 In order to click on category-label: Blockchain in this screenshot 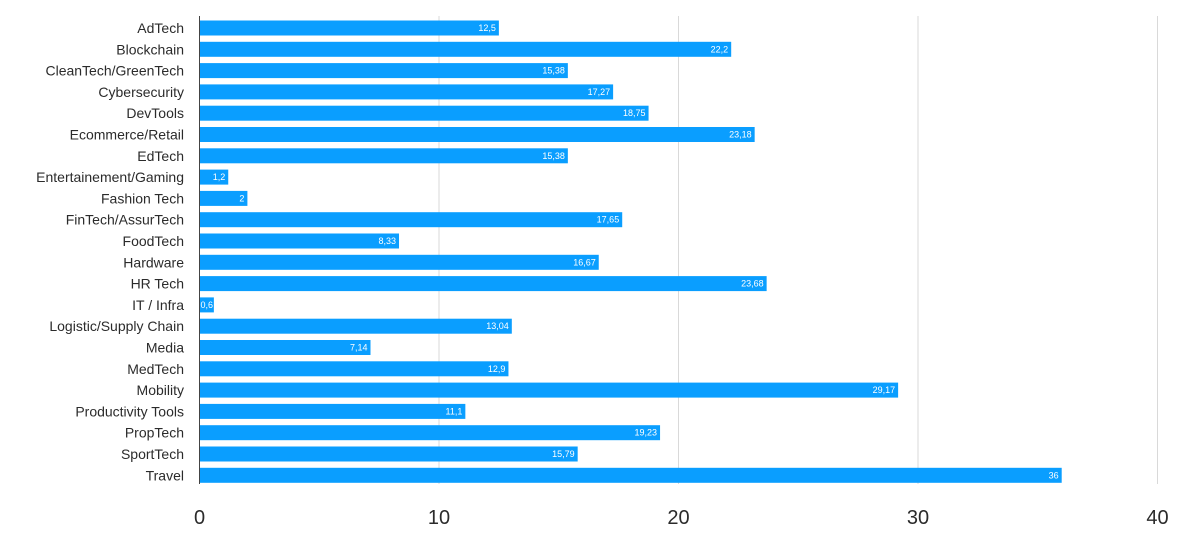, I will do `click(150, 49)`.